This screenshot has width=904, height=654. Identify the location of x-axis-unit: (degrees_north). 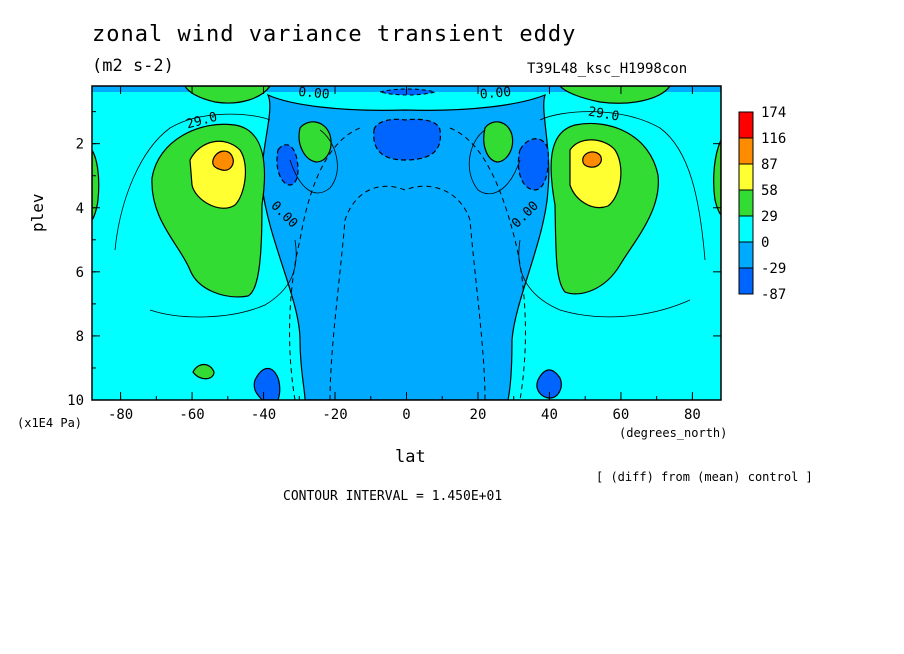
(673, 433).